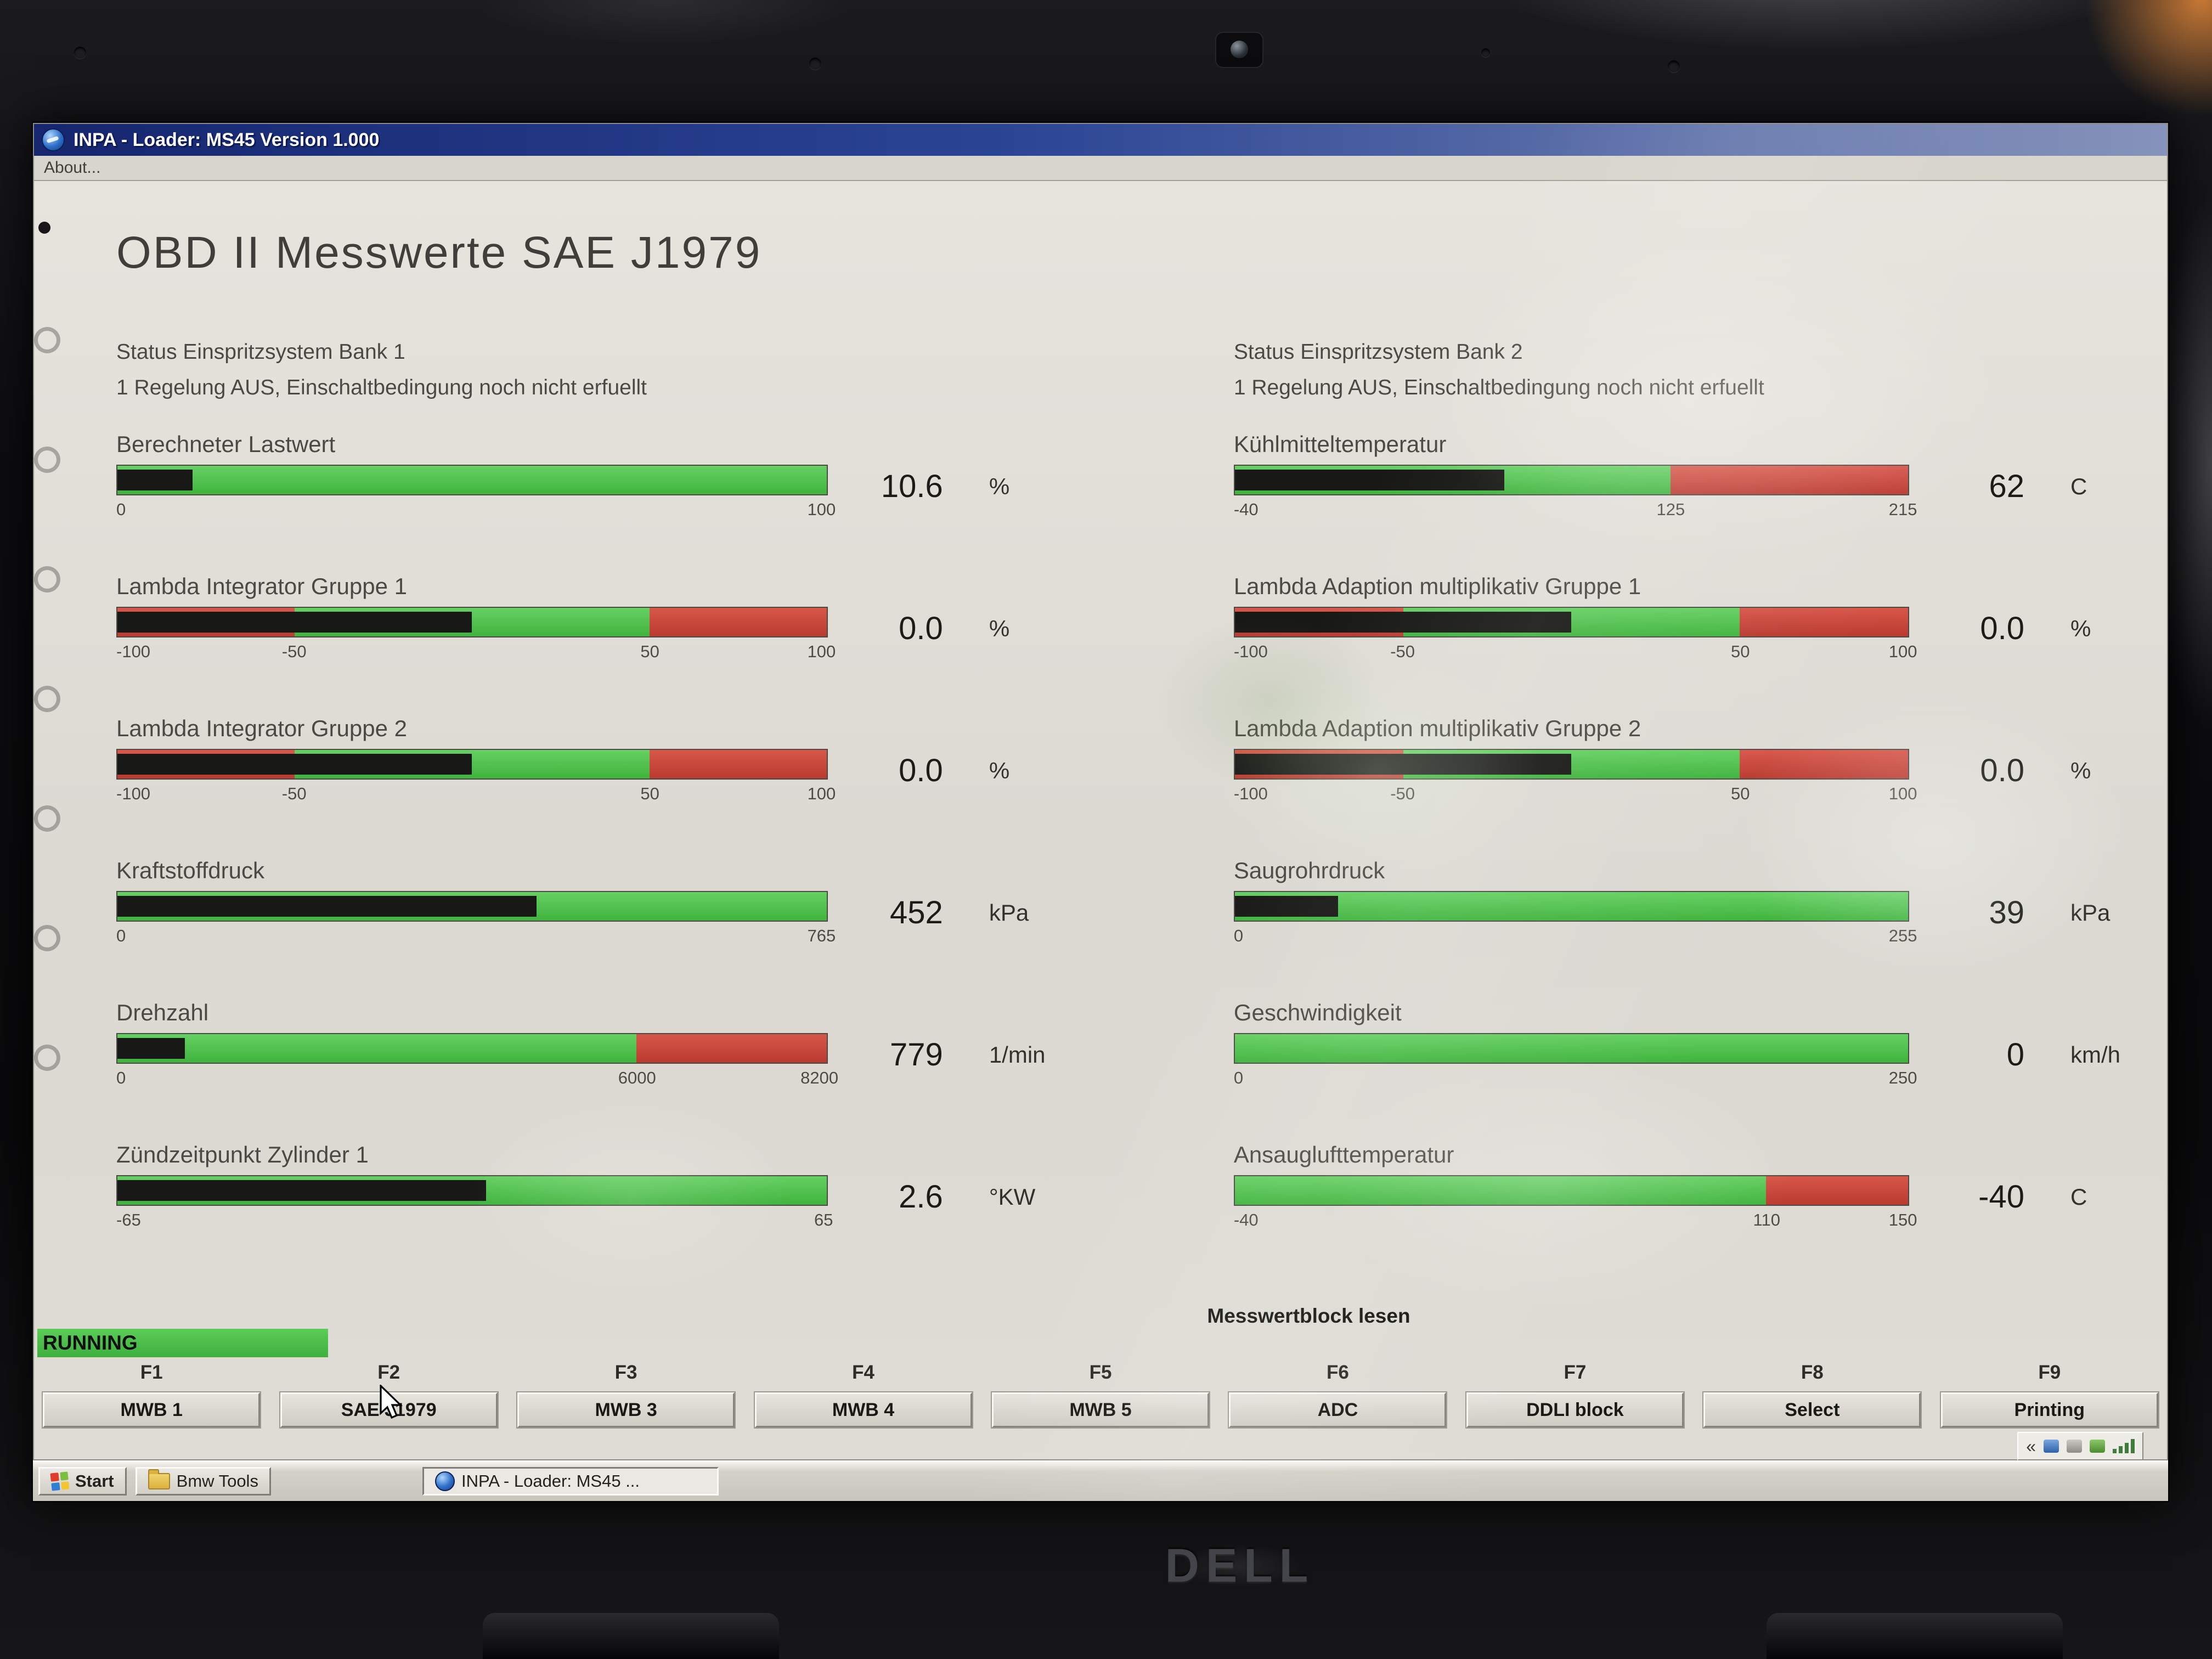 This screenshot has height=1659, width=2212. Describe the element at coordinates (1250, 651) in the screenshot. I see `gauge-tick: -100` at that location.